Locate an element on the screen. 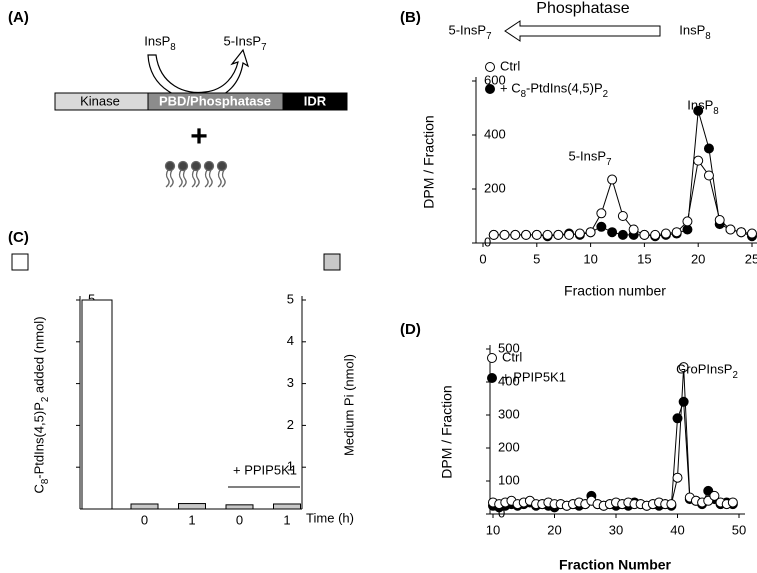  x-tick-label: 15 is located at coordinates (644, 258).